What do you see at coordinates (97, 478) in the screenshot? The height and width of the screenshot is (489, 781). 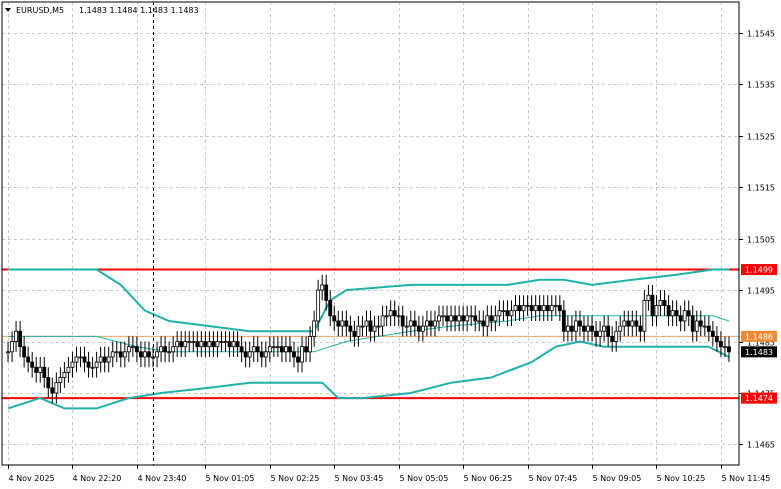 I see `x-tick-label: 4 Nov 22:20` at bounding box center [97, 478].